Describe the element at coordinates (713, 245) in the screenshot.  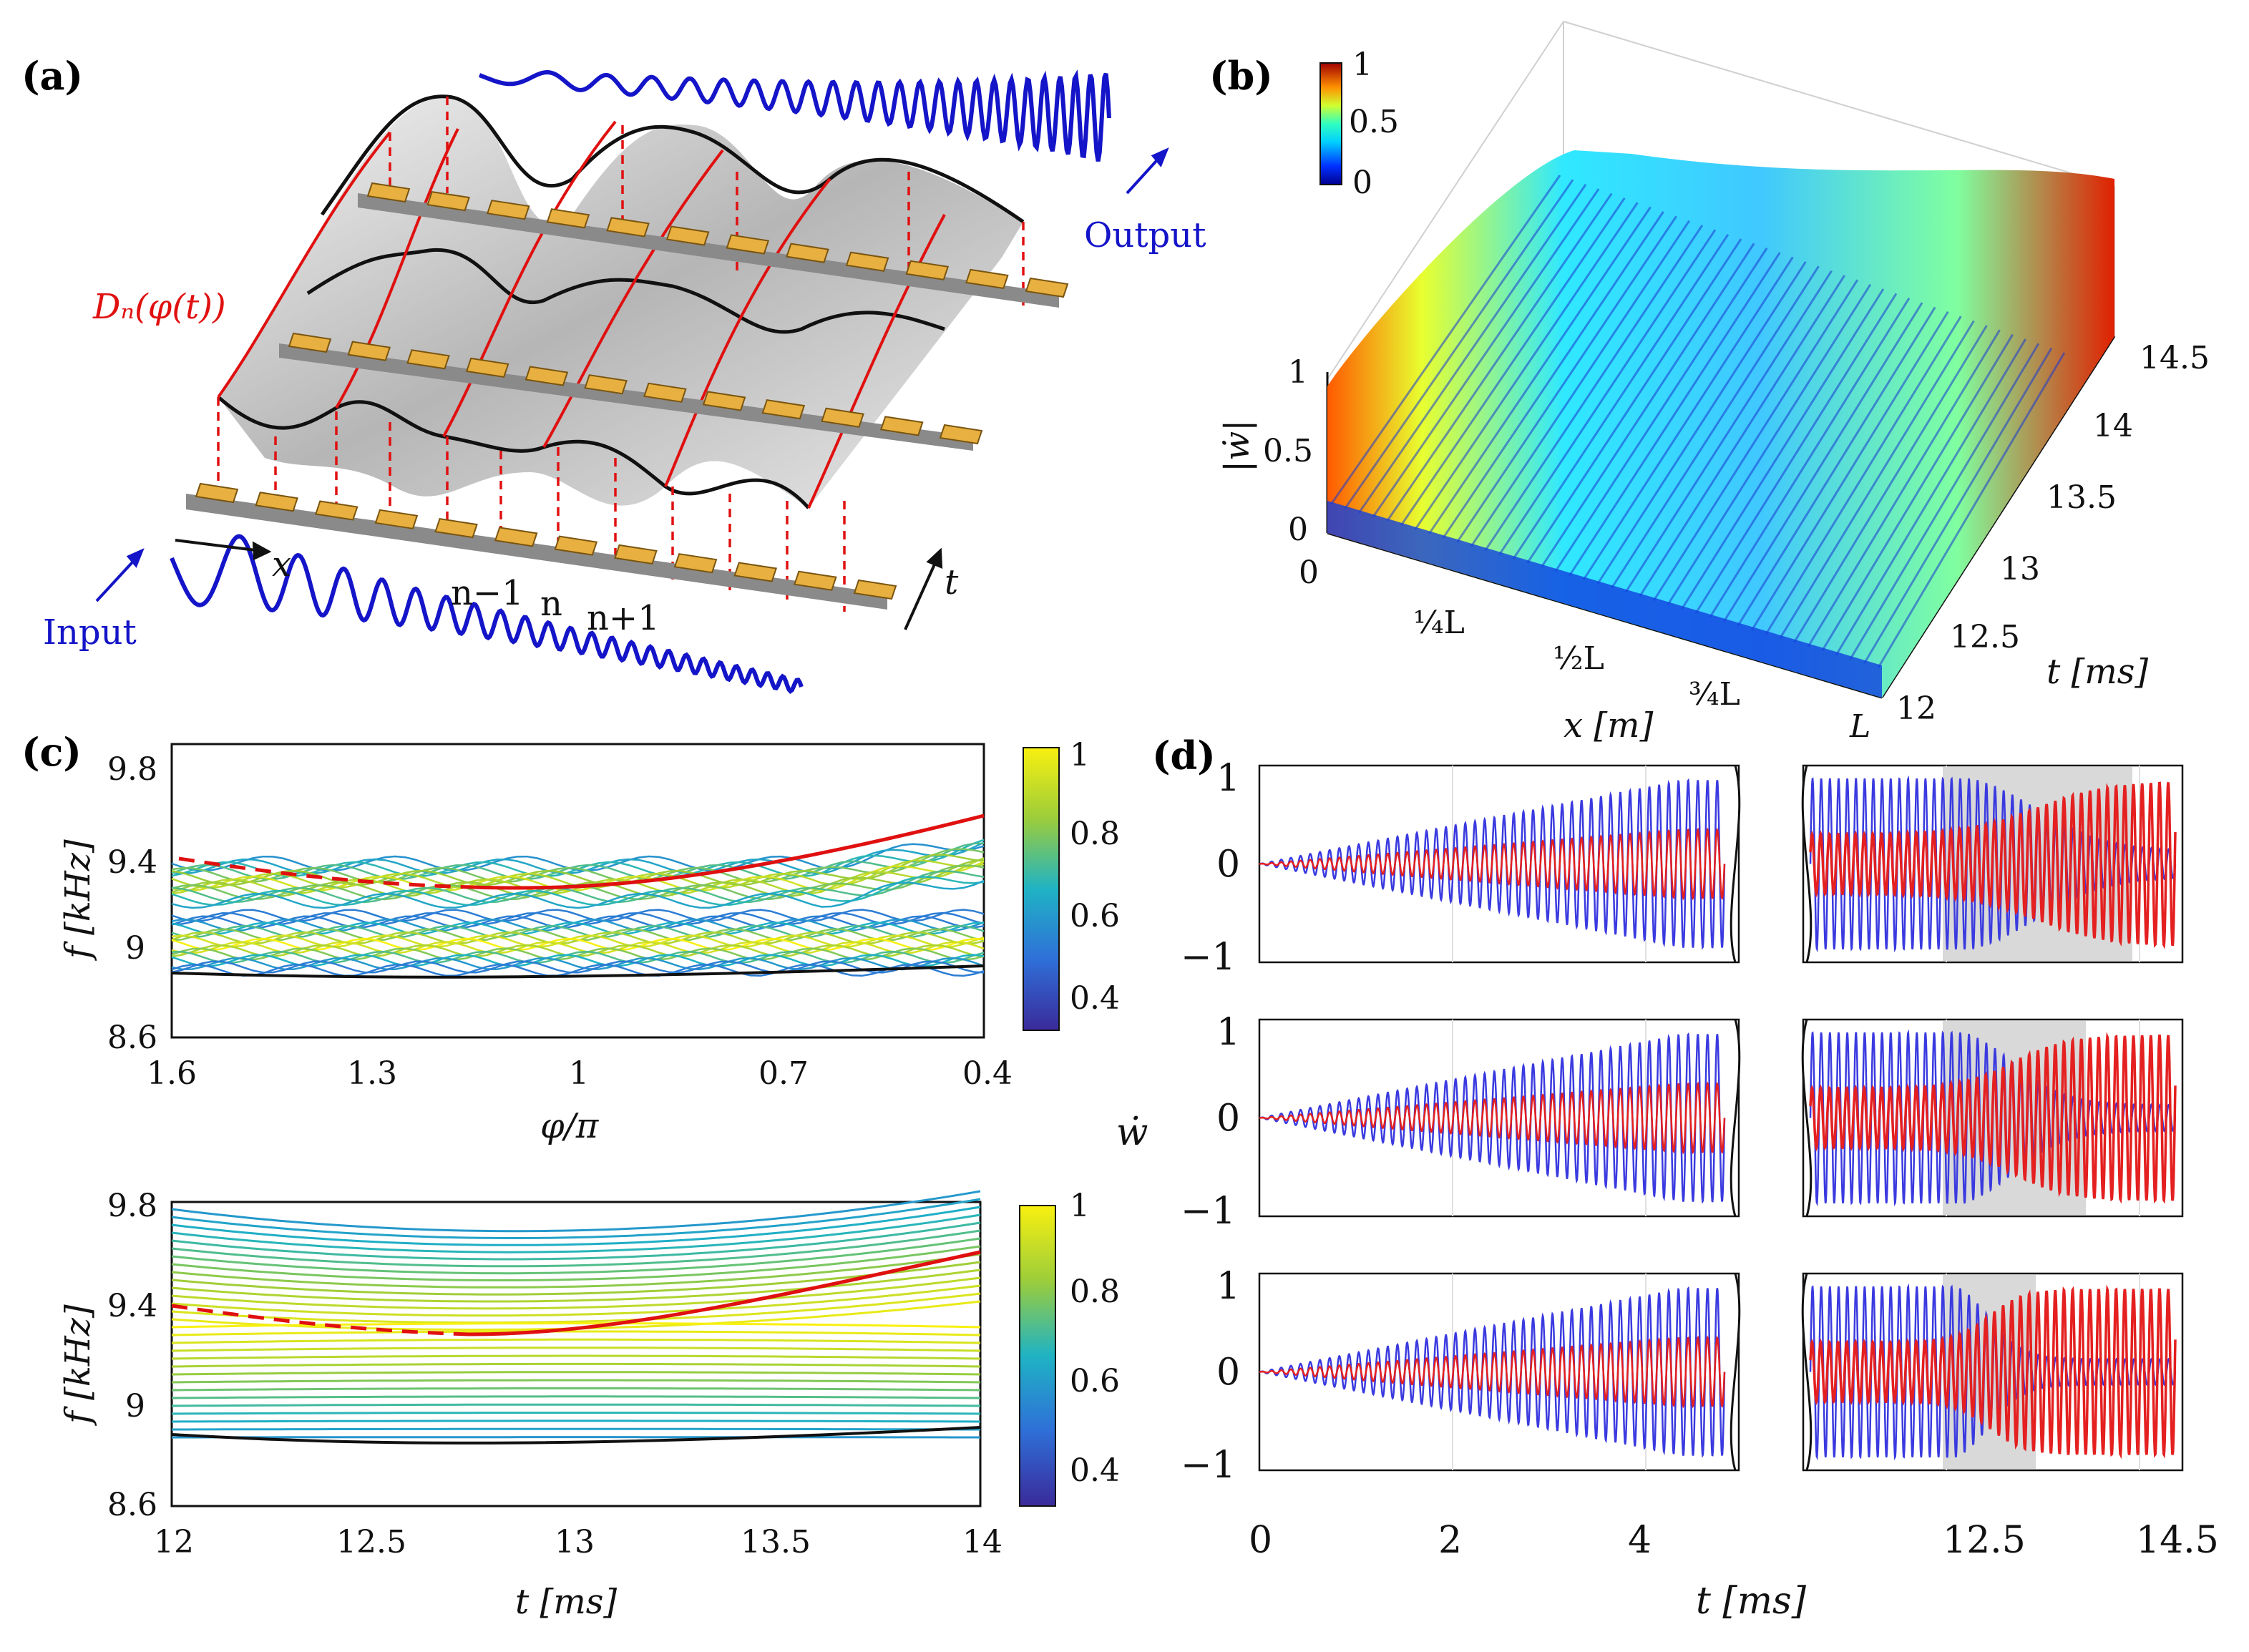
I see `beam-top` at that location.